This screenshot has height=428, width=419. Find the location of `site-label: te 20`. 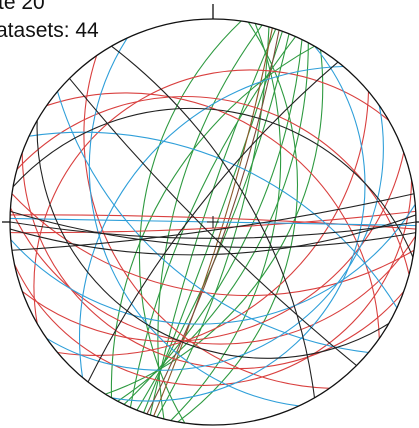

site-label: te 20 is located at coordinates (22, 7).